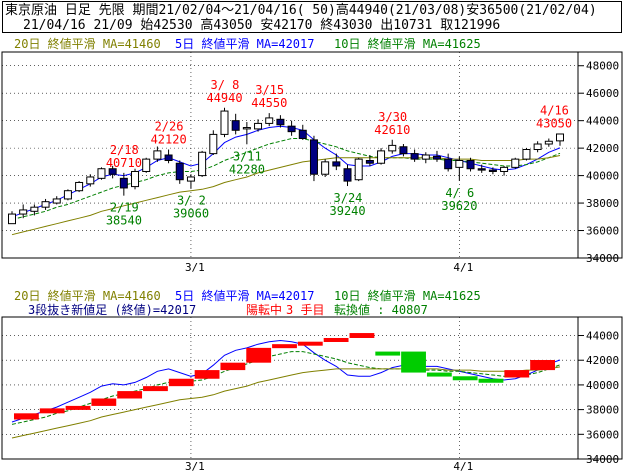  I want to click on lower-tick-label: 38000, so click(602, 410).